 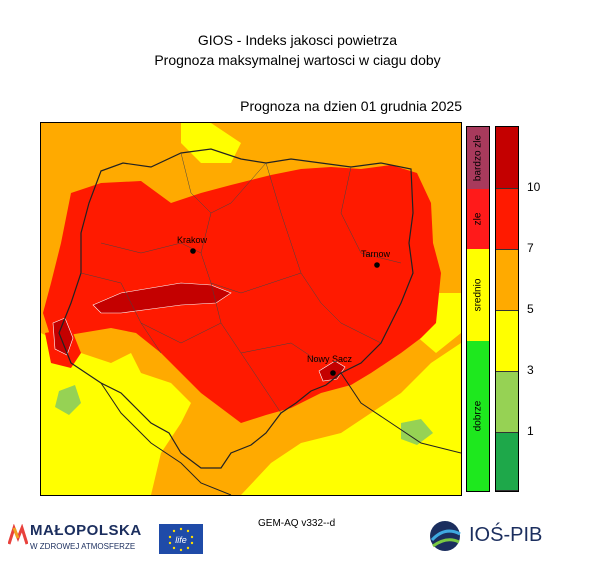 I want to click on zone-index-3-north, so click(x=211, y=143).